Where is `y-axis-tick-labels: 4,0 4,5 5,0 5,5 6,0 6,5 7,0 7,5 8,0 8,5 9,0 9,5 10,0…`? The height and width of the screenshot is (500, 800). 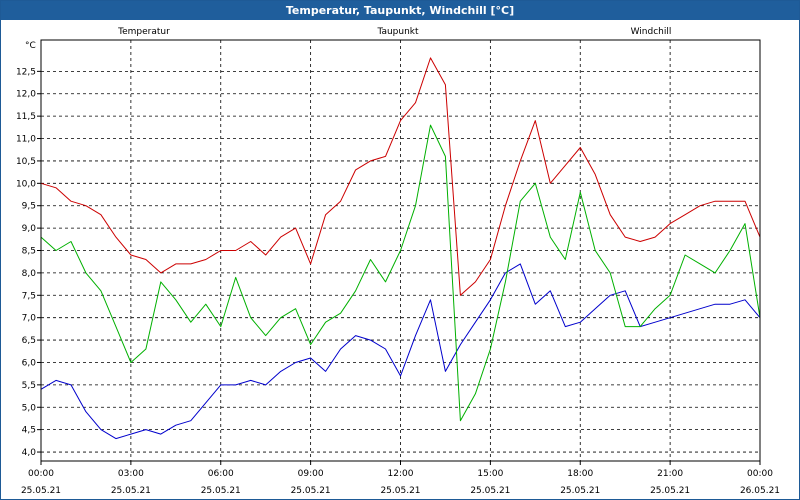
y-axis-tick-labels: 4,0 4,5 5,0 5,5 6,0 6,5 7,0 7,5 8,0 8,5 9,0 9,5 10,0… is located at coordinates (26, 262).